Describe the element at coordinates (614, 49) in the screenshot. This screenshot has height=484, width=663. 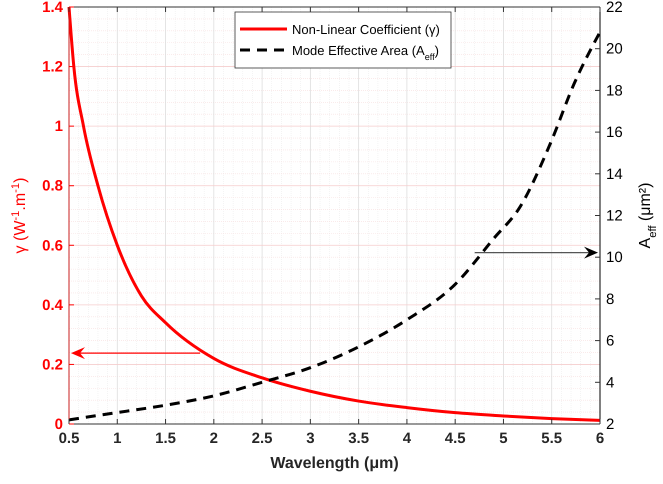
I see `y2-tick-label: 20` at that location.